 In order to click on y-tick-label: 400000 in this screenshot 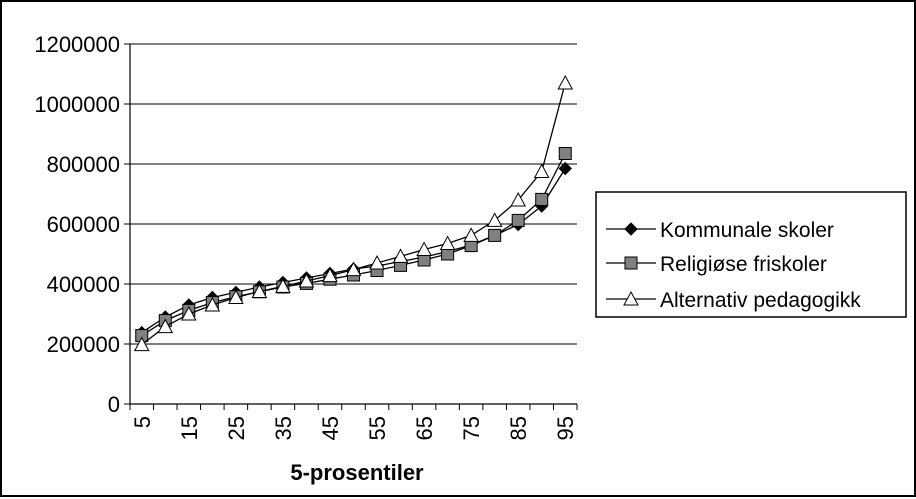, I will do `click(83, 284)`.